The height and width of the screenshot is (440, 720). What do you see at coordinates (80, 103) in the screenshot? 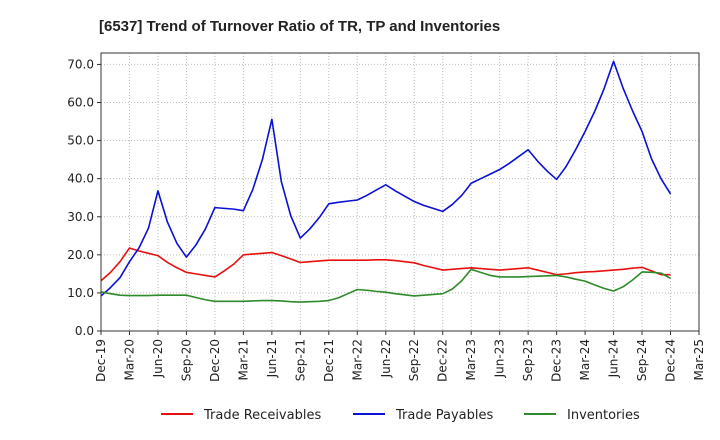
I see `y-tick-label: 60.0` at bounding box center [80, 103].